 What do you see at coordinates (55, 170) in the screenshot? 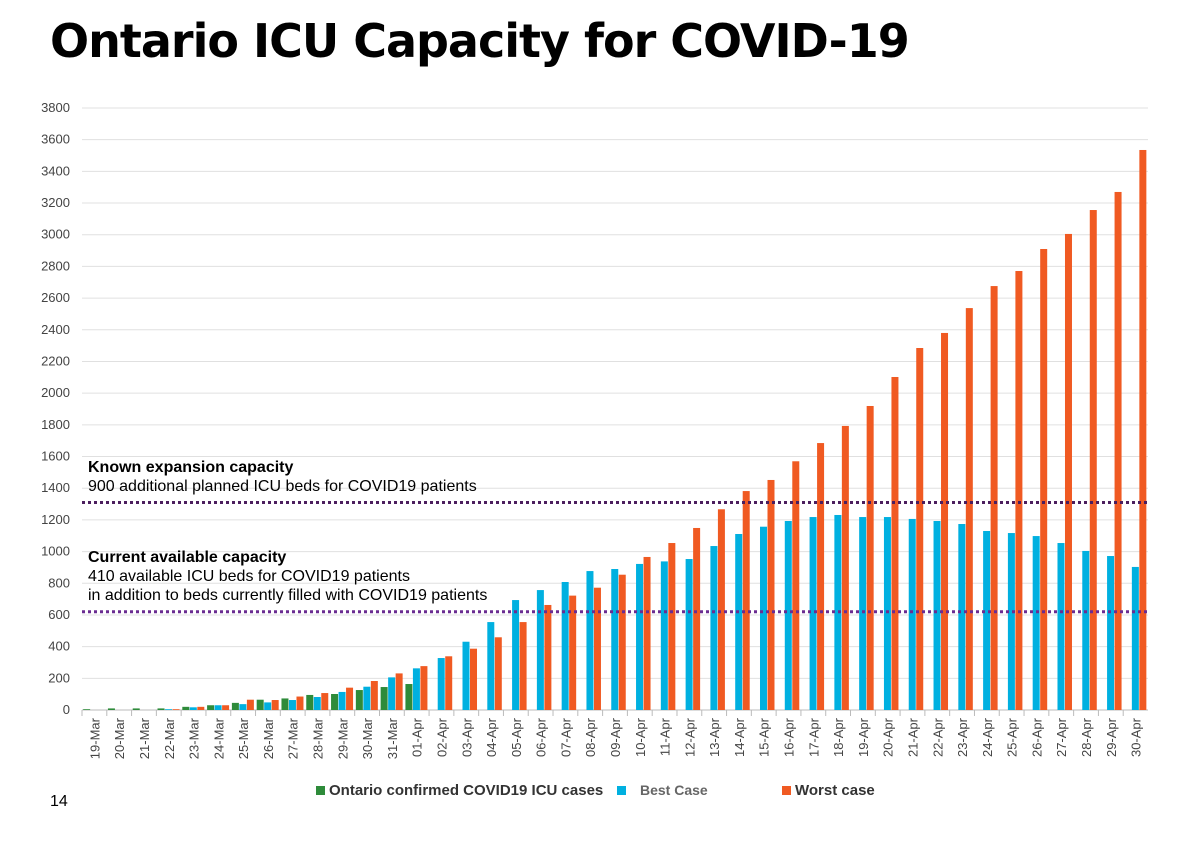
I see `y-tick-label: 3400` at bounding box center [55, 170].